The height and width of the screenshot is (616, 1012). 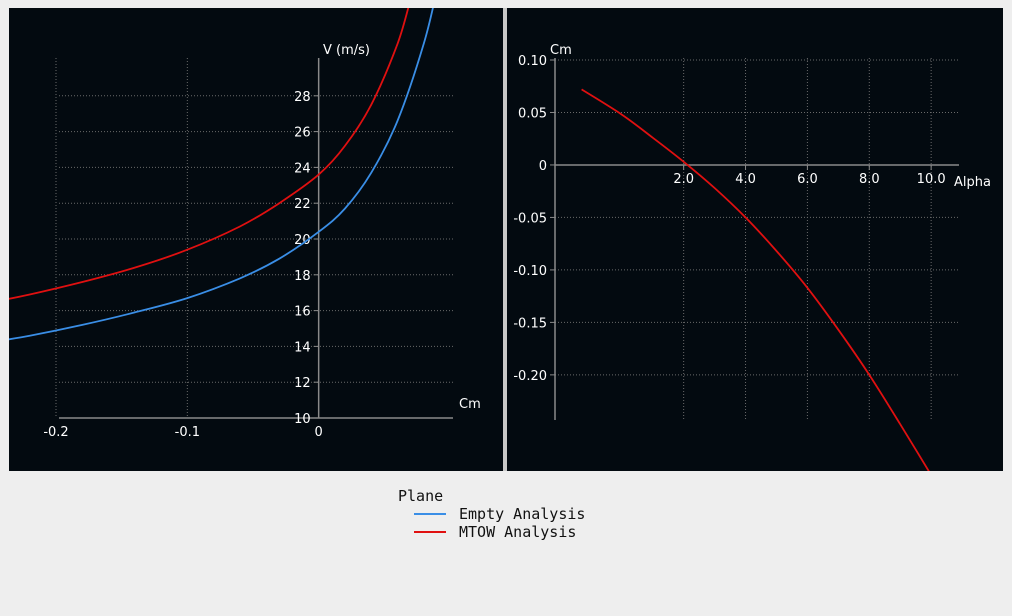 I want to click on chart1-ytick-label: 16, so click(x=302, y=312).